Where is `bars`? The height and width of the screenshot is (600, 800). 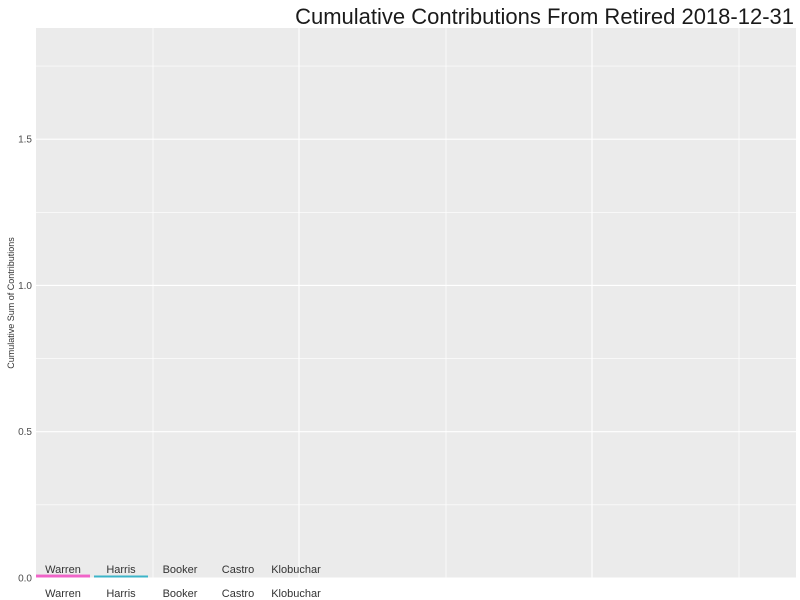
bars is located at coordinates (92, 576).